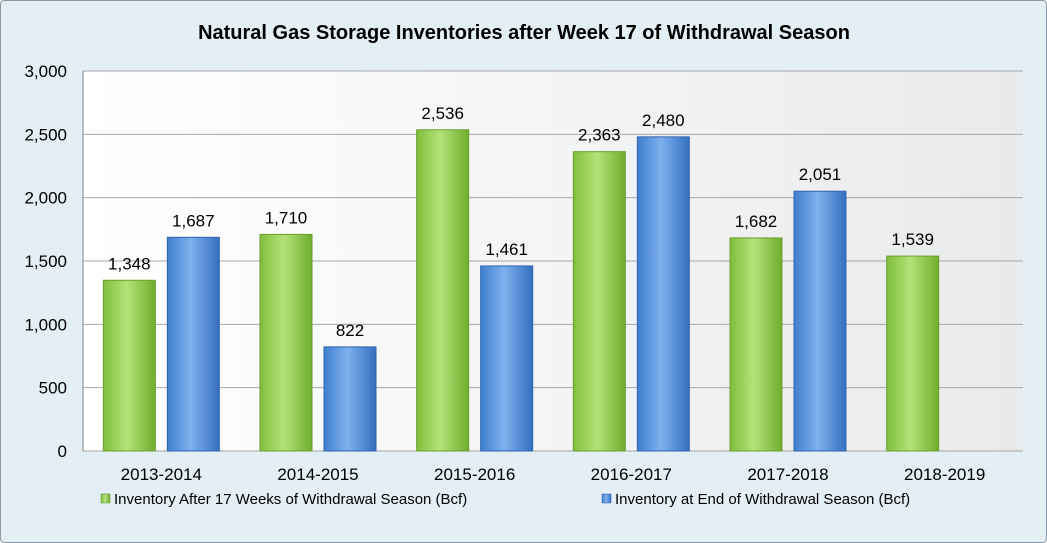 The height and width of the screenshot is (543, 1047). I want to click on x-tick-label: 2013-2014, so click(161, 474).